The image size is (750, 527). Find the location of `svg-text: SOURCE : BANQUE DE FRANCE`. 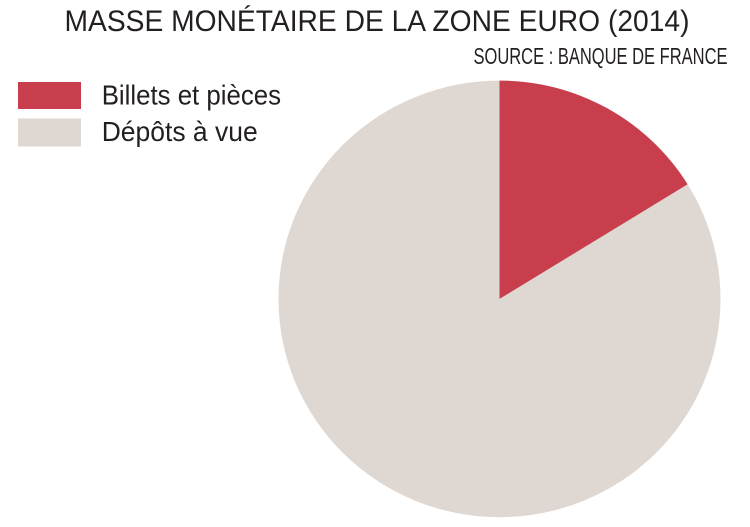

svg-text: SOURCE : BANQUE DE FRANCE is located at coordinates (601, 56).